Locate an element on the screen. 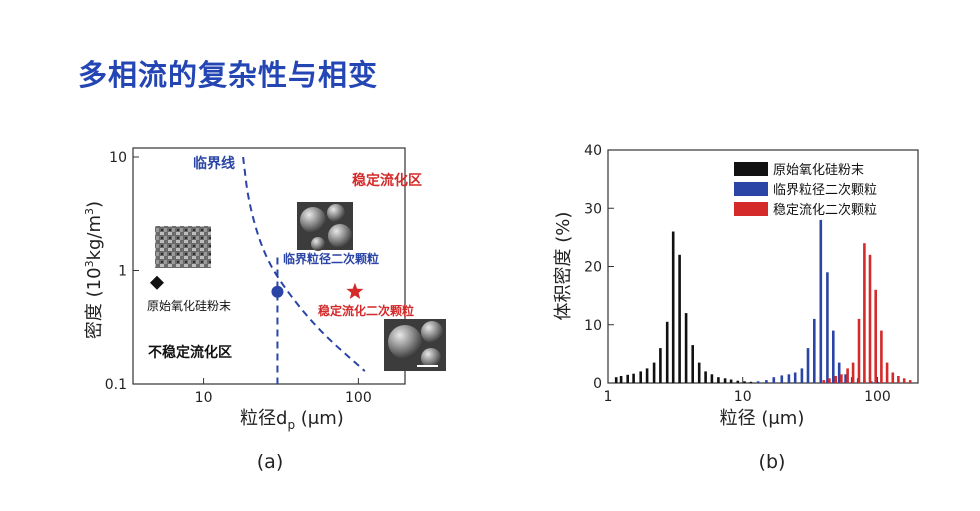 The image size is (980, 511). chart-a-ytick-label: 10 is located at coordinates (118, 158).